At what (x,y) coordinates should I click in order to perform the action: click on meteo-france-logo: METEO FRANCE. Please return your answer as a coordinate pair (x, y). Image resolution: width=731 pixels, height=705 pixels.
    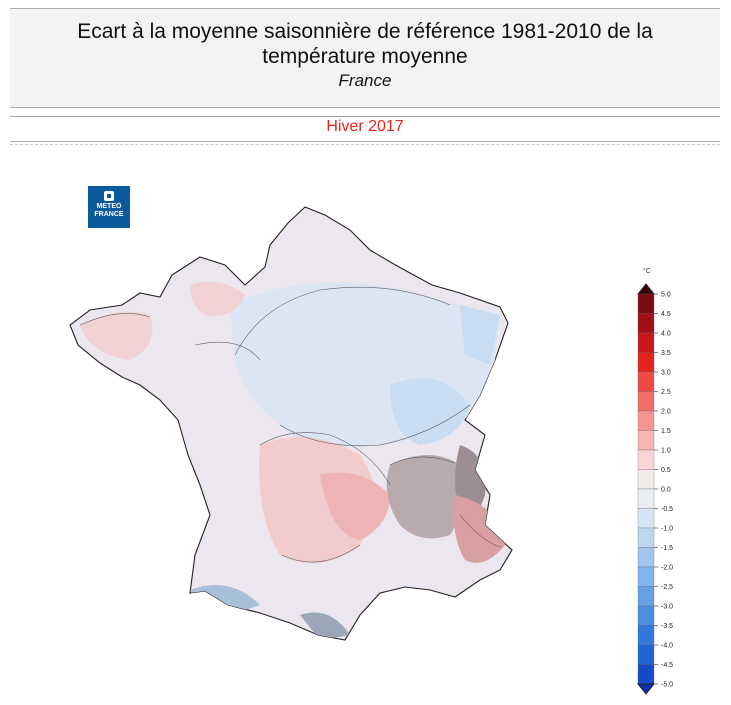
    Looking at the image, I should click on (109, 207).